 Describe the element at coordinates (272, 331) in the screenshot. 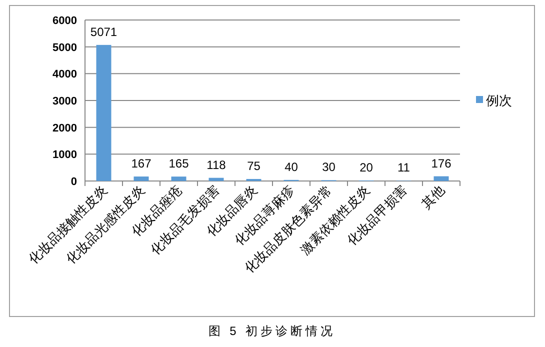

I see `text: 图 5 初步诊断情况` at that location.